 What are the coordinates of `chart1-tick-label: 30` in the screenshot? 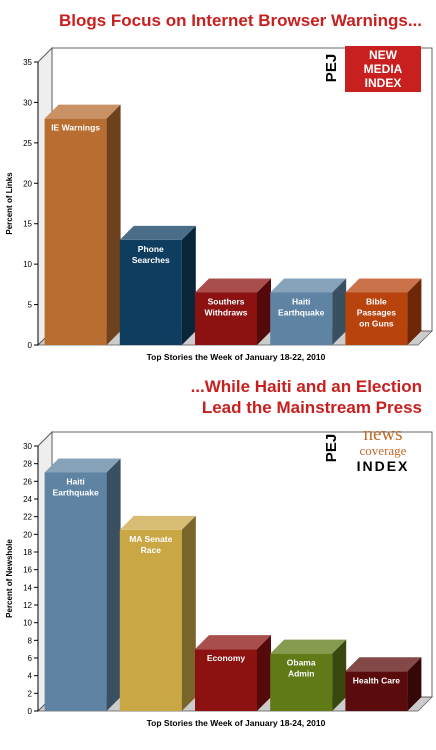 It's located at (27, 102).